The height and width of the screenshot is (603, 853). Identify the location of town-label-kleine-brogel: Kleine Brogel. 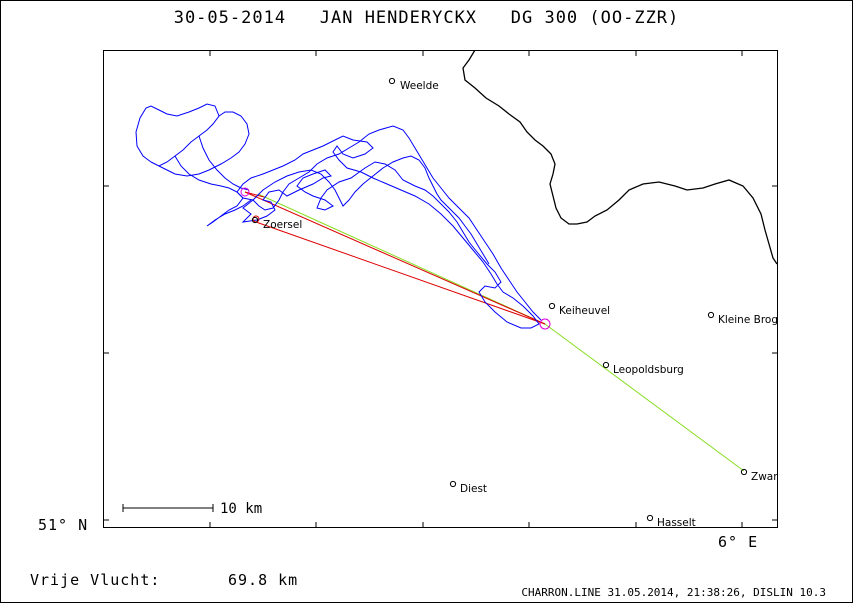
(748, 320).